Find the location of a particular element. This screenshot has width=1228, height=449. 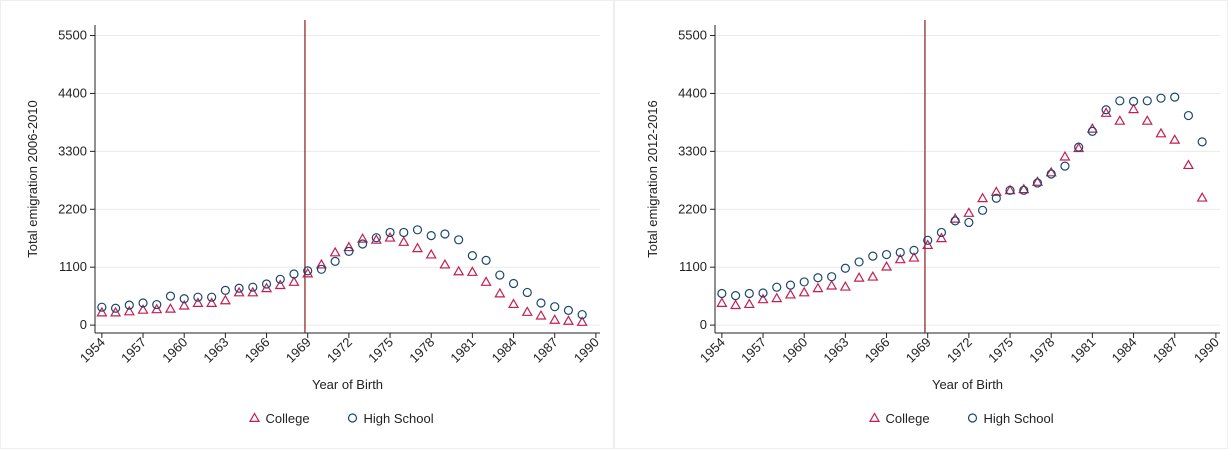

legend-label: College is located at coordinates (288, 418).